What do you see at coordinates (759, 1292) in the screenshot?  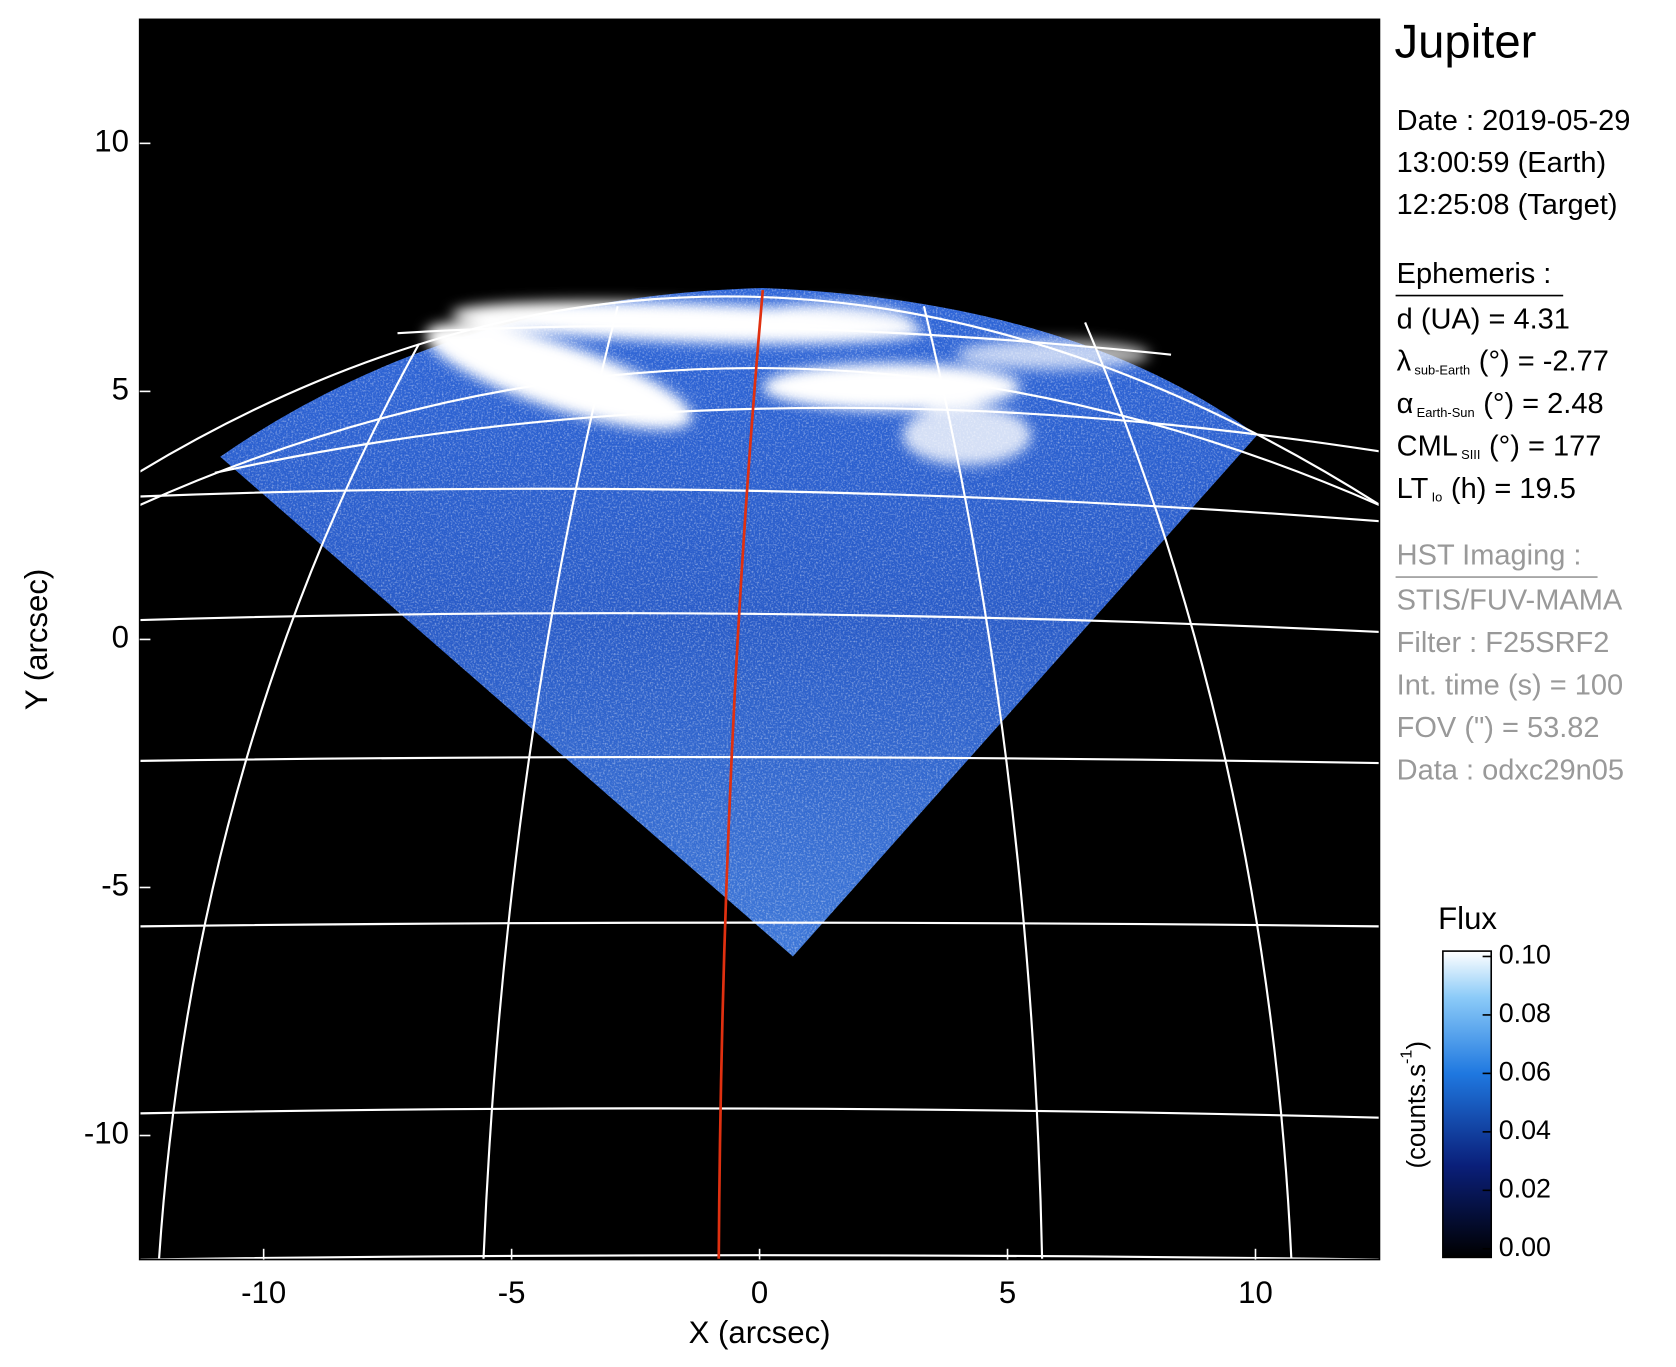 I see `x-tick-label: 0` at bounding box center [759, 1292].